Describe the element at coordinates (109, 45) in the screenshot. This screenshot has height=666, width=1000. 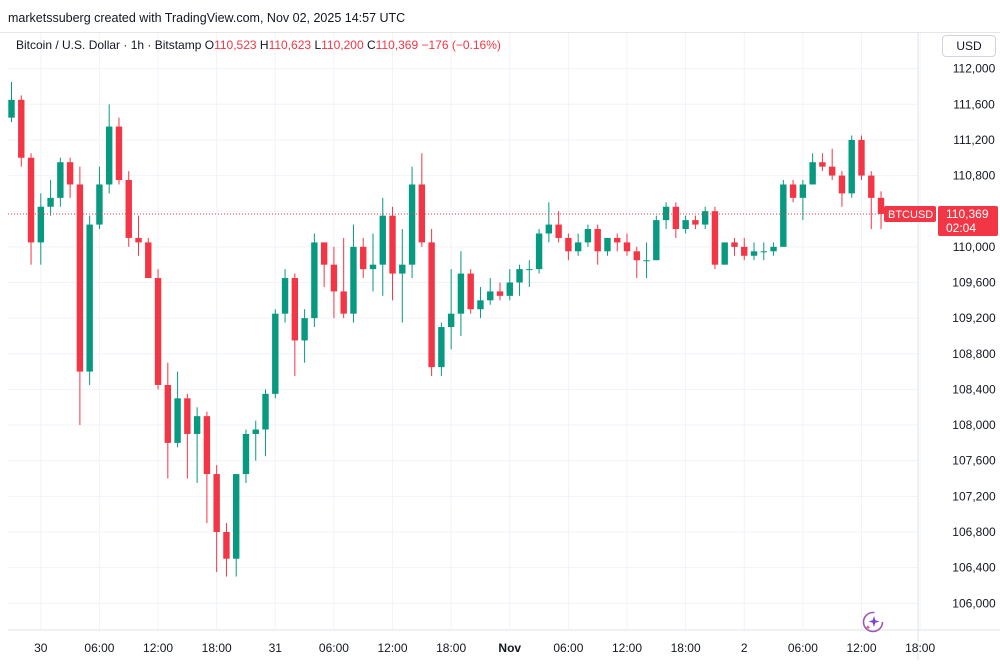
I see `legend-symbol: Bitcoin / U.S. Dollar · 1h · Bitstamp` at that location.